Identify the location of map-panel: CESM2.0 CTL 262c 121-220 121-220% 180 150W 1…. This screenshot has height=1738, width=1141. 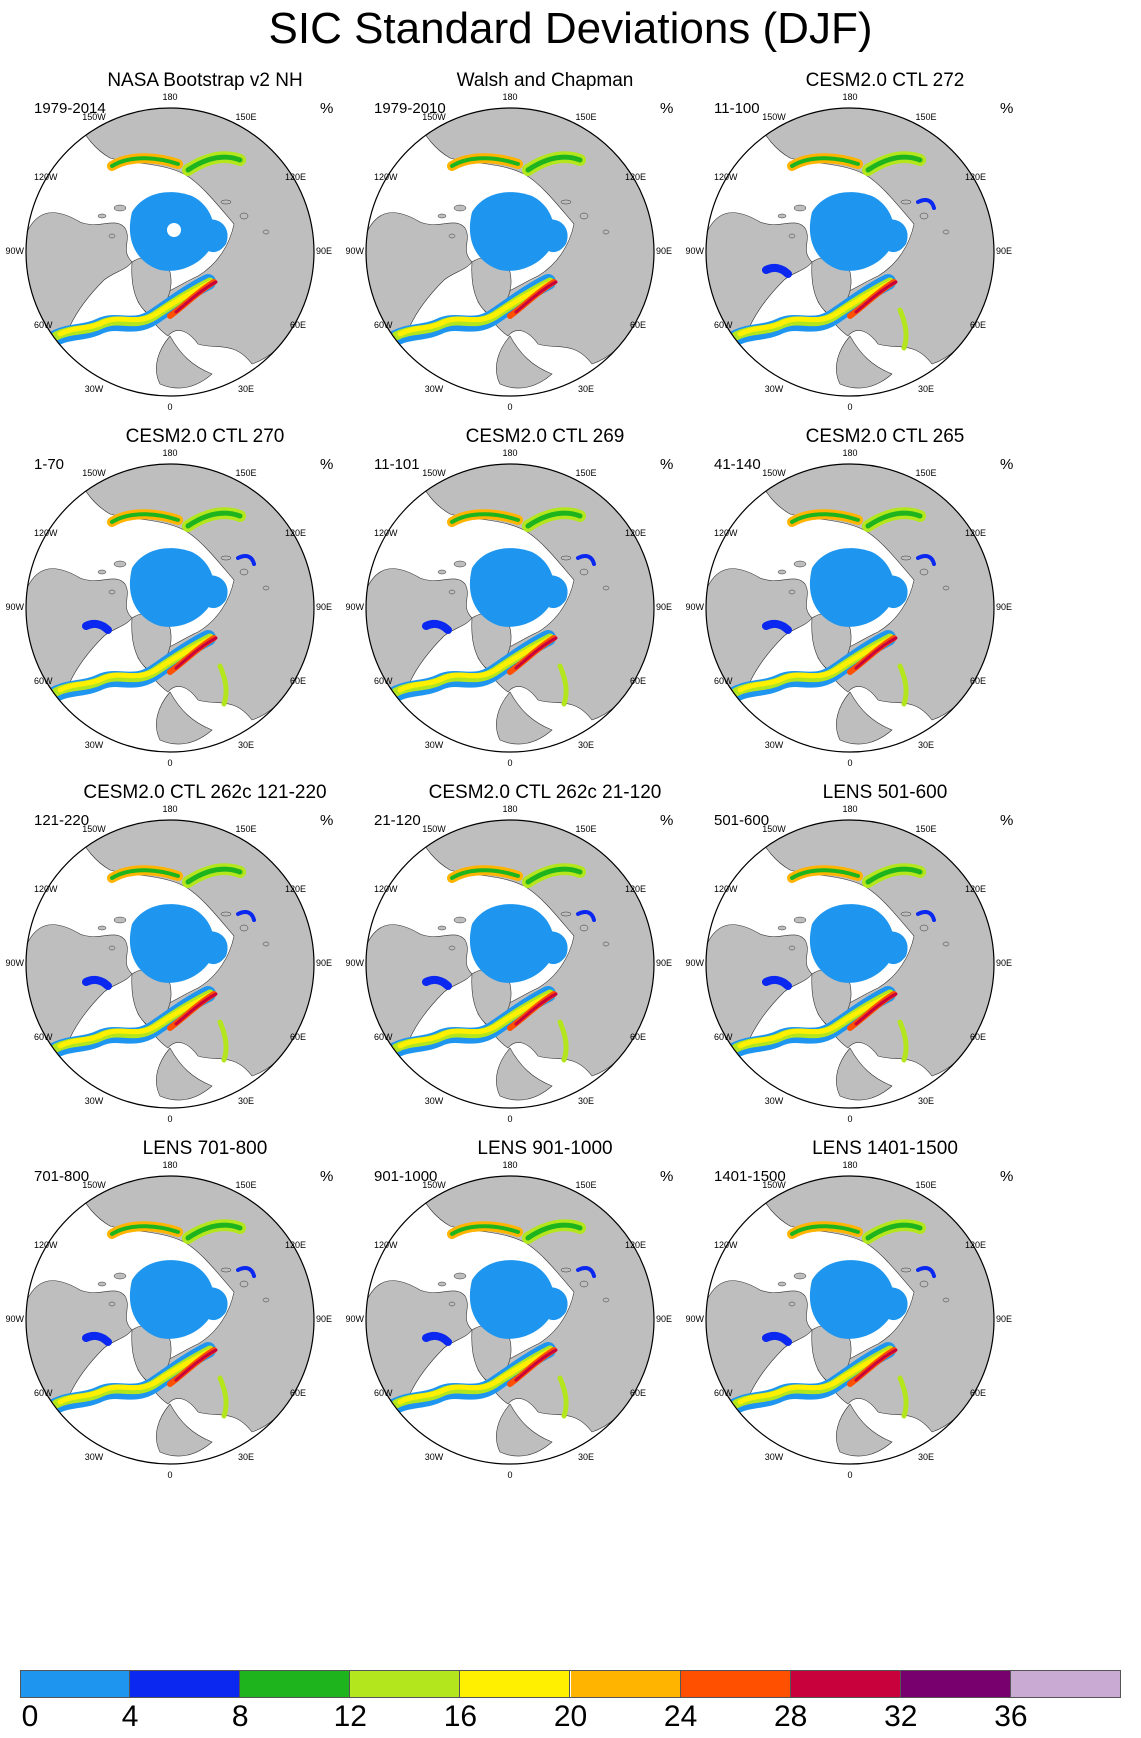
(197, 977).